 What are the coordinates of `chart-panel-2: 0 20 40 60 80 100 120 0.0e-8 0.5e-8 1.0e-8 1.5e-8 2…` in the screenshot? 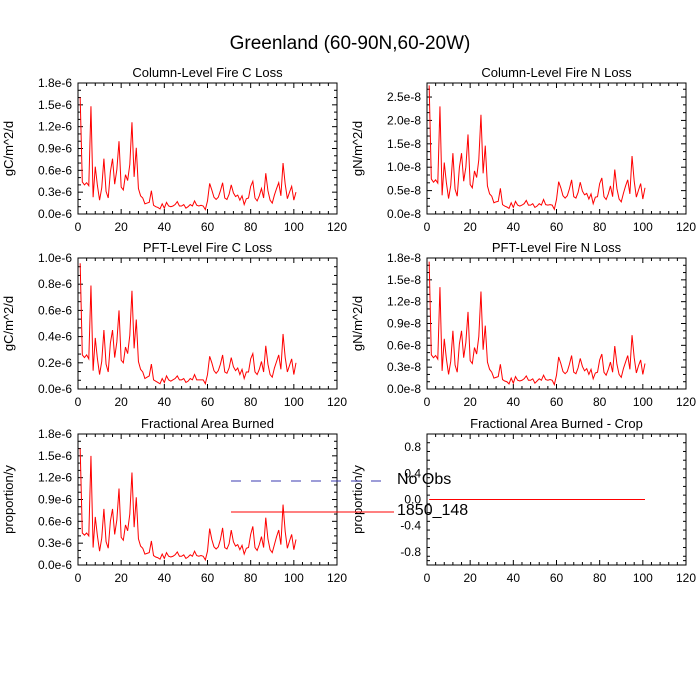 It's located at (523, 149).